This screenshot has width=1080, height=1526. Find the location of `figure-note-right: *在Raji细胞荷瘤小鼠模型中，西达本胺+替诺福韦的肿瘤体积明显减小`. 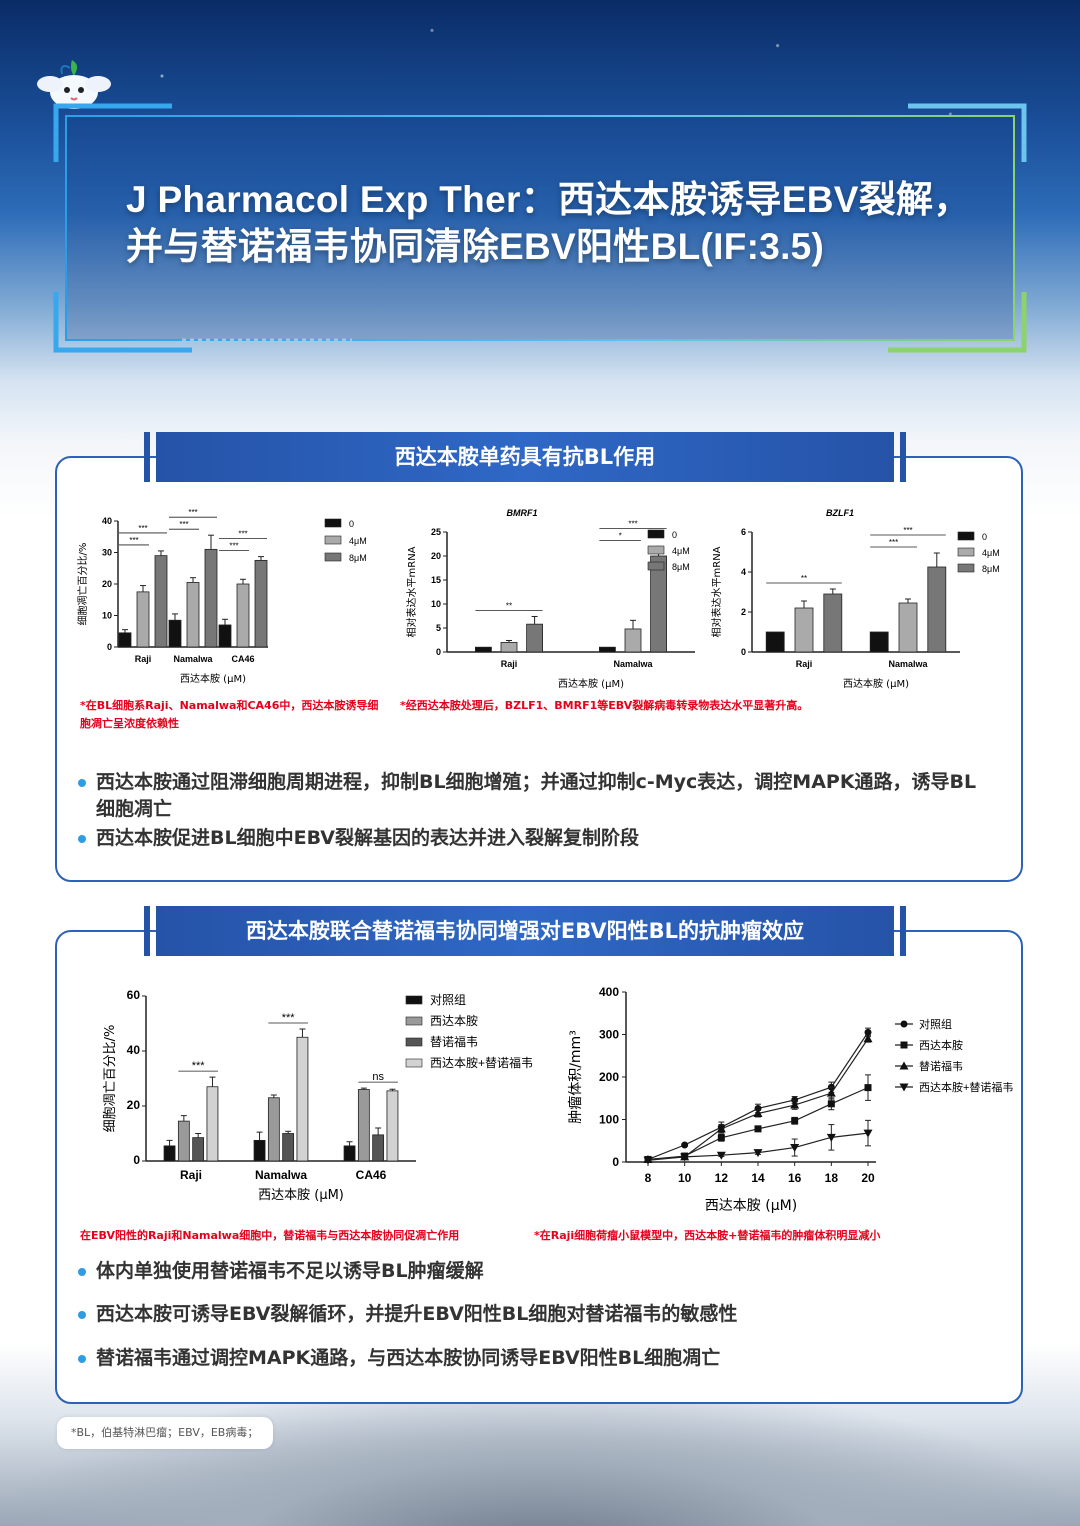

figure-note-right: *在Raji细胞荷瘤小鼠模型中，西达本胺+替诺福韦的肿瘤体积明显减小 is located at coordinates (707, 1235).